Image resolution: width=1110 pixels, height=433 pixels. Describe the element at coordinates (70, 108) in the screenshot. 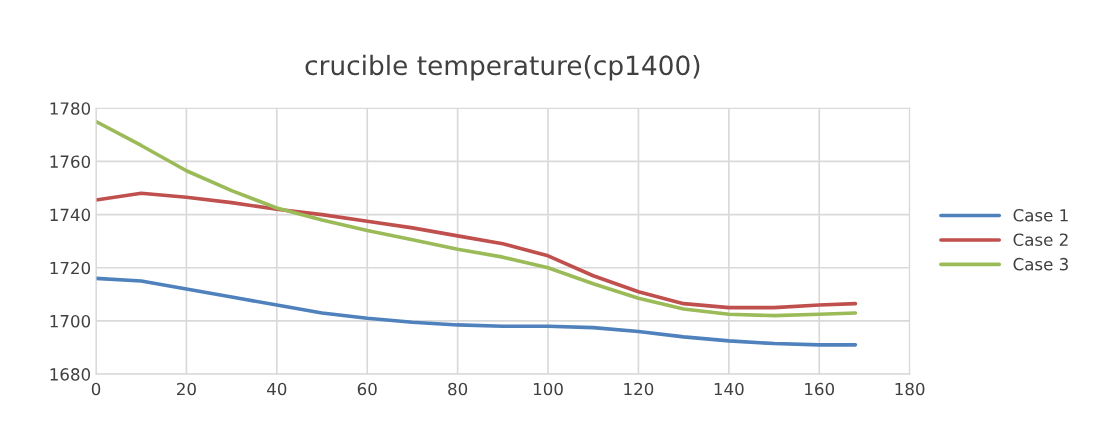

I see `y-tick-label: 1780` at that location.